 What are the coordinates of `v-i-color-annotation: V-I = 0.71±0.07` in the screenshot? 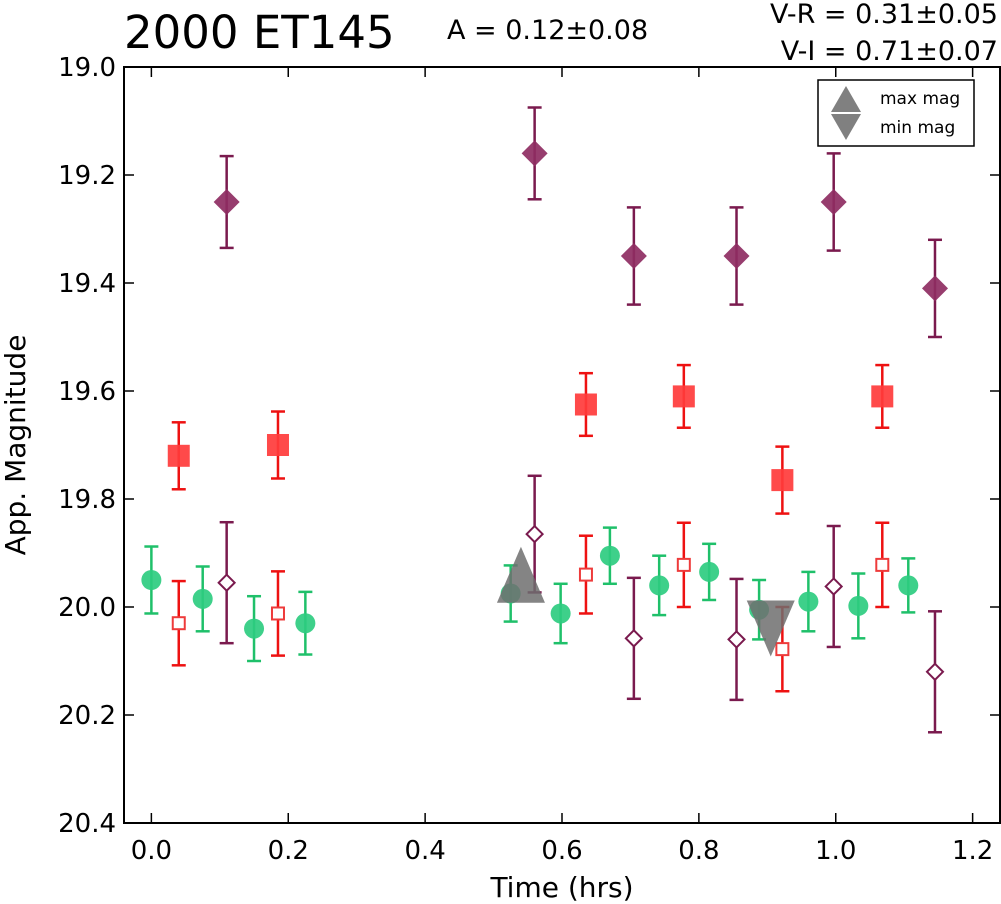 It's located at (889, 51).